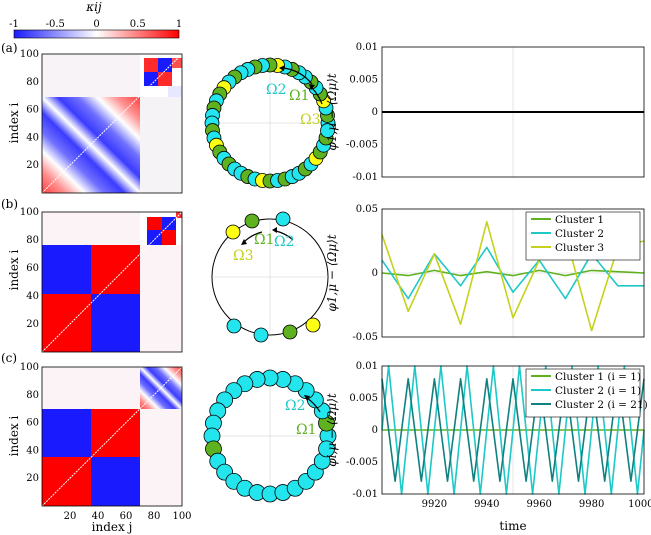  Describe the element at coordinates (332, 430) in the screenshot. I see `ts-ylabel: φi,μ − ⟨Ωμ⟩t` at that location.